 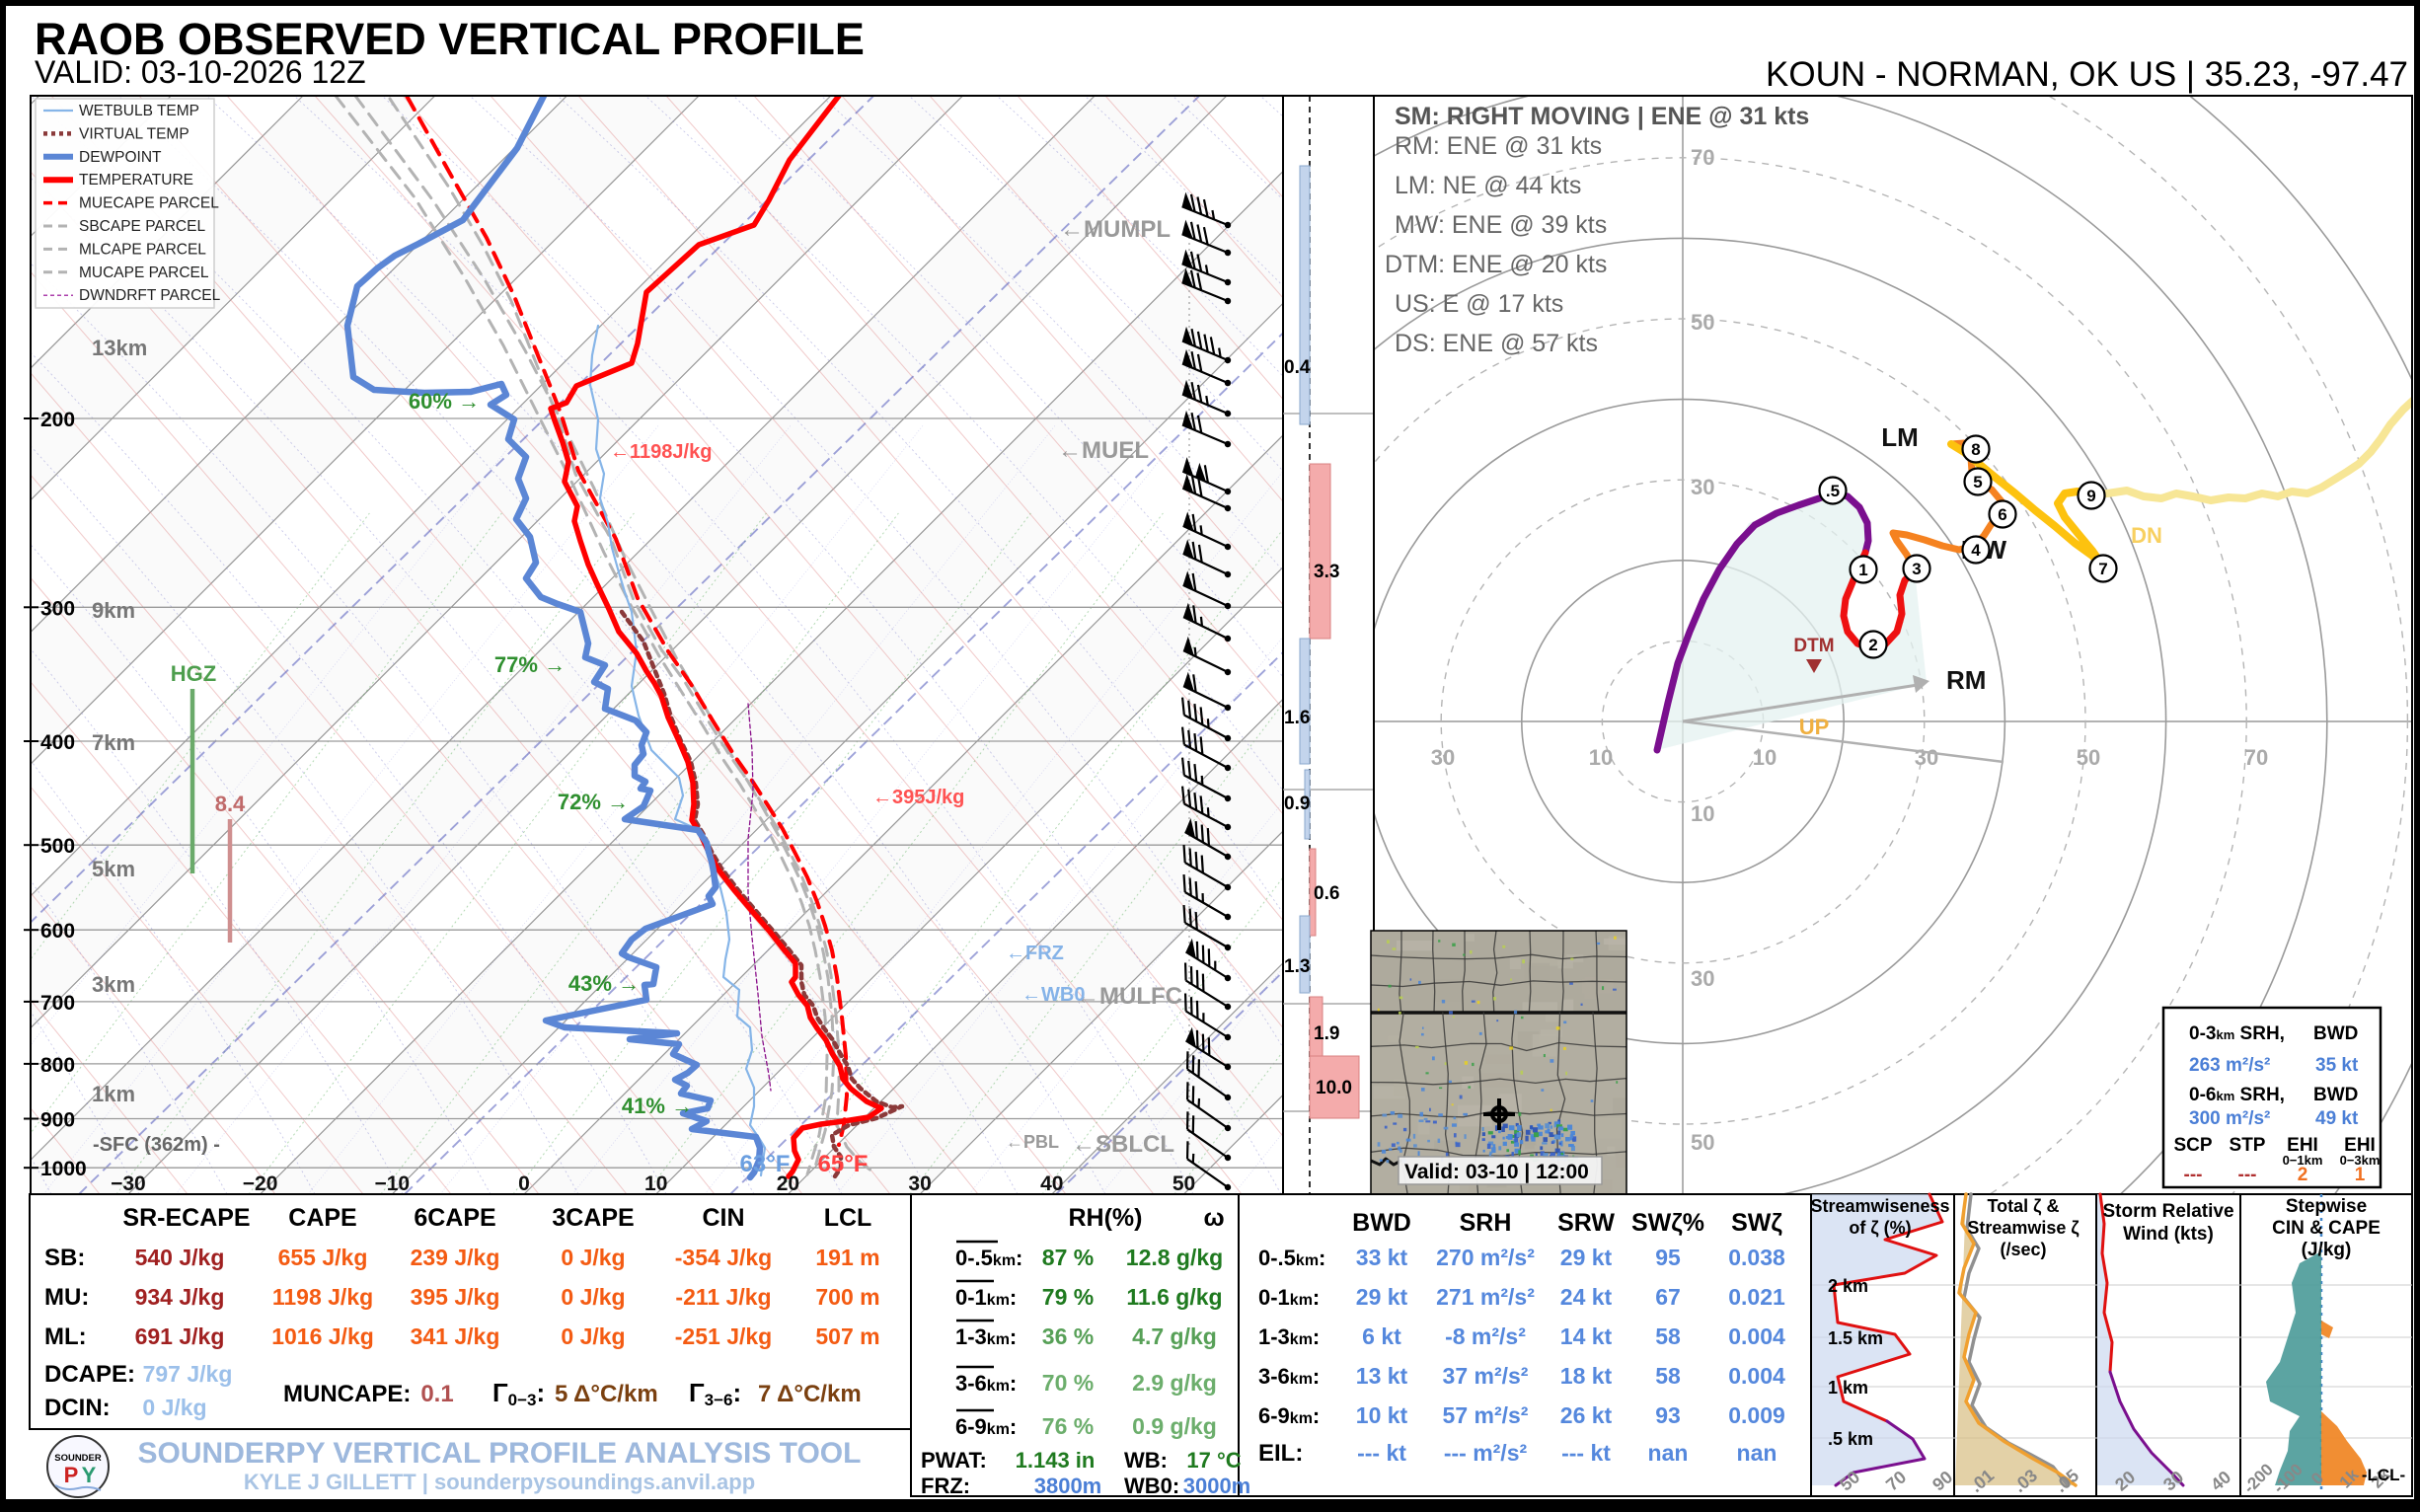 What do you see at coordinates (58, 1120) in the screenshot?
I see `svg-text: 900` at bounding box center [58, 1120].